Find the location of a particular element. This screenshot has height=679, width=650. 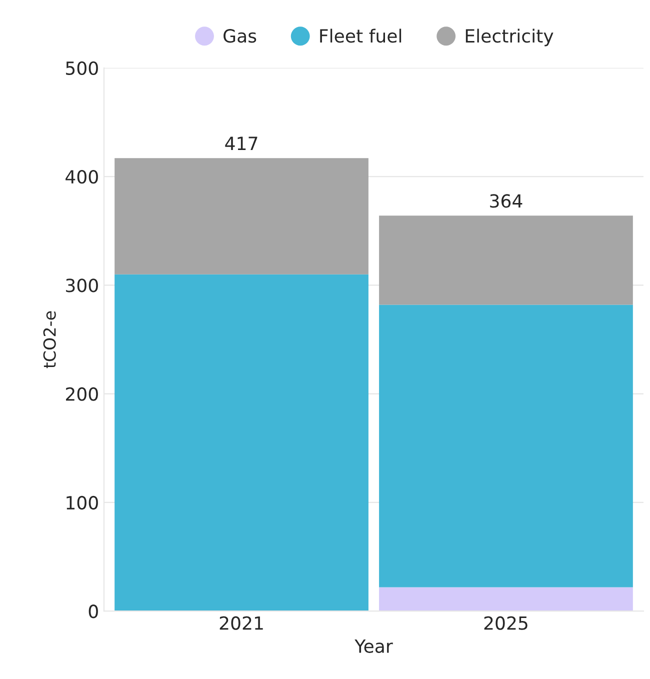

x-tick-label: 2025 is located at coordinates (506, 623).